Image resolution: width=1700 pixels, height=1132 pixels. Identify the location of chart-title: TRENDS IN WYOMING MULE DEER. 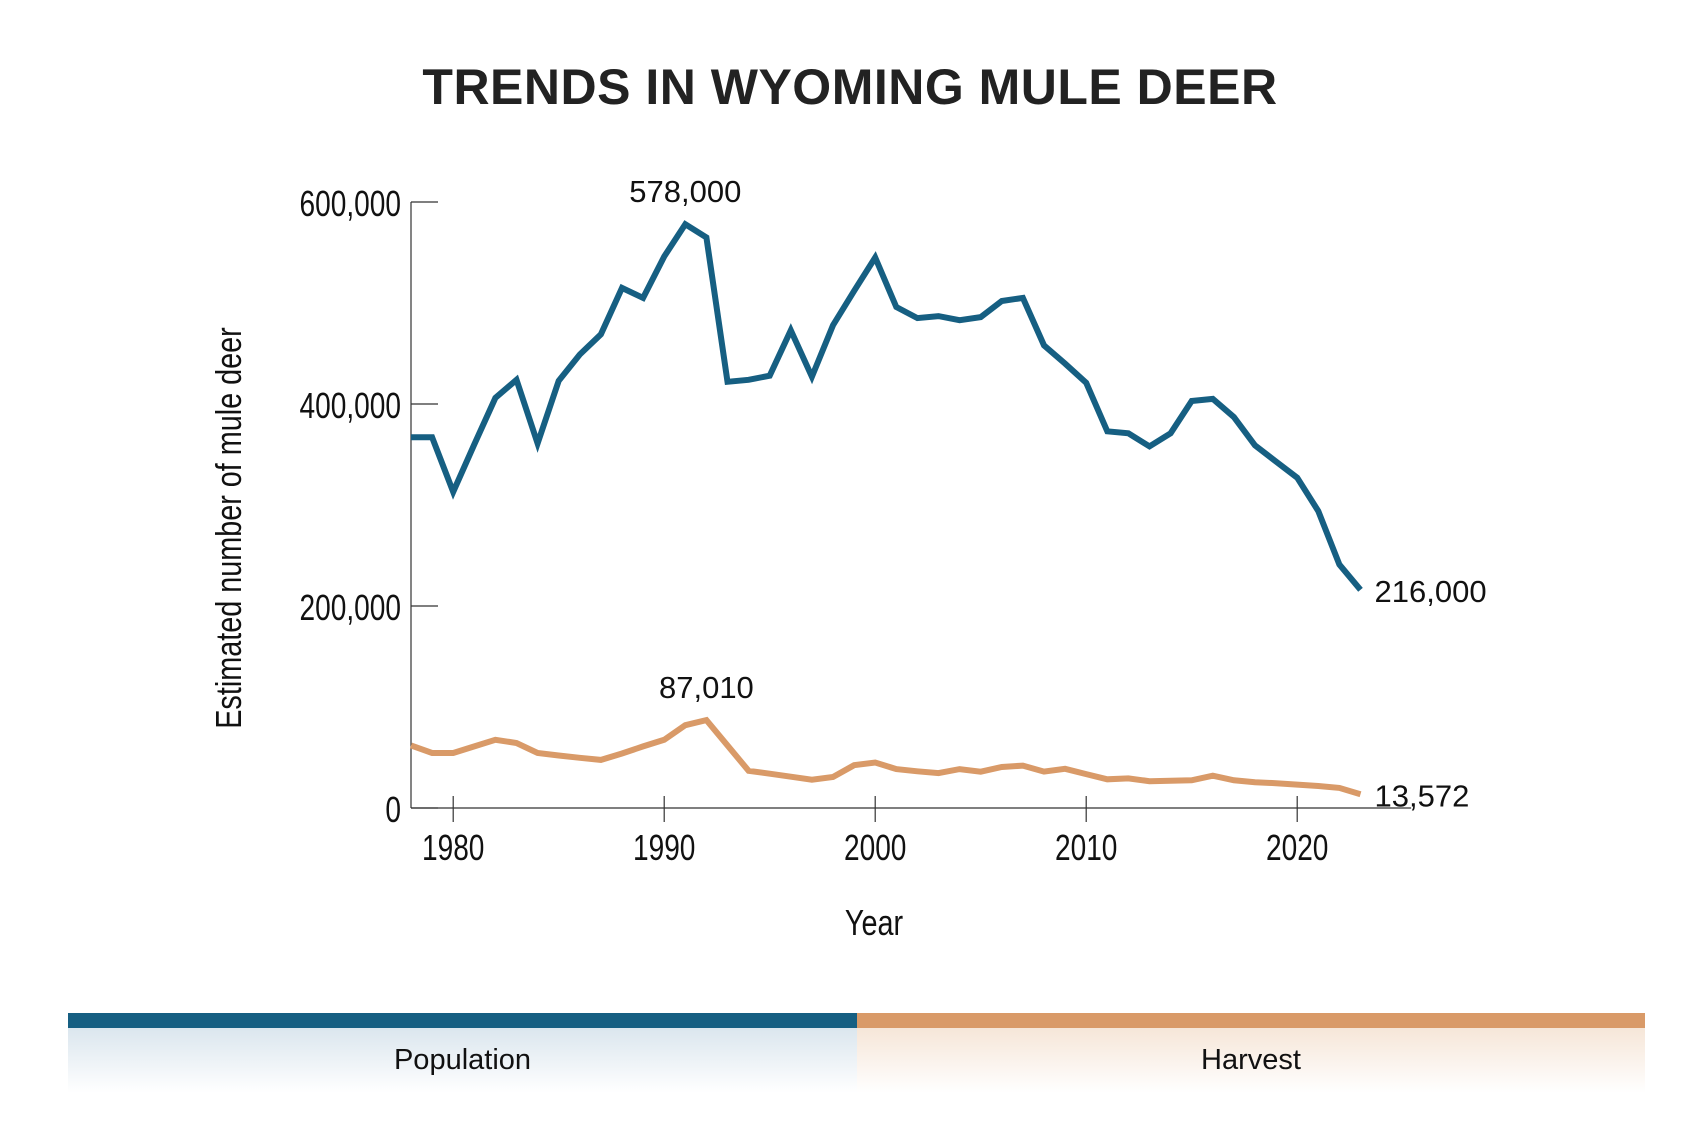
(850, 87).